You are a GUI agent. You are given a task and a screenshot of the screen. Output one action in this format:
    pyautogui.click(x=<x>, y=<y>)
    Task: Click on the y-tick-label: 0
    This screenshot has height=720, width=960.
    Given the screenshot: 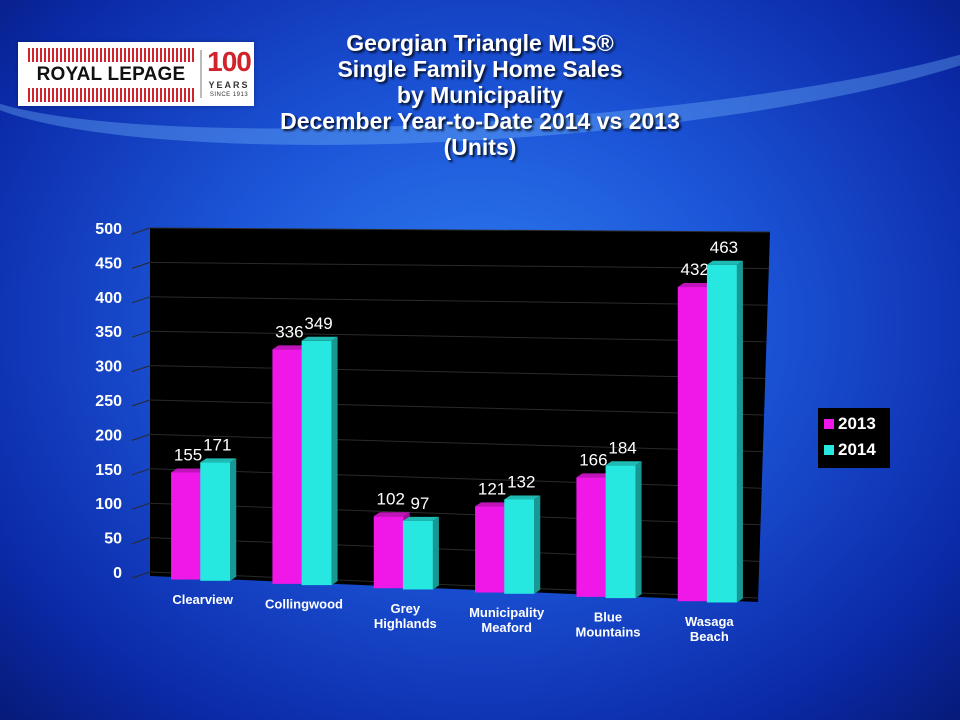 What is the action you would take?
    pyautogui.click(x=117, y=573)
    